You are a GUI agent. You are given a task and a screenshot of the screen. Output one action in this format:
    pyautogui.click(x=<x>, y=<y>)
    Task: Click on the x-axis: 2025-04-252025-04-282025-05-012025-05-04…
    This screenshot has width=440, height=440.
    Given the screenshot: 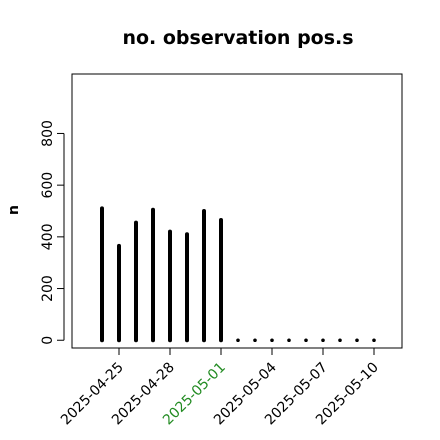 What is the action you would take?
    pyautogui.click(x=220, y=387)
    